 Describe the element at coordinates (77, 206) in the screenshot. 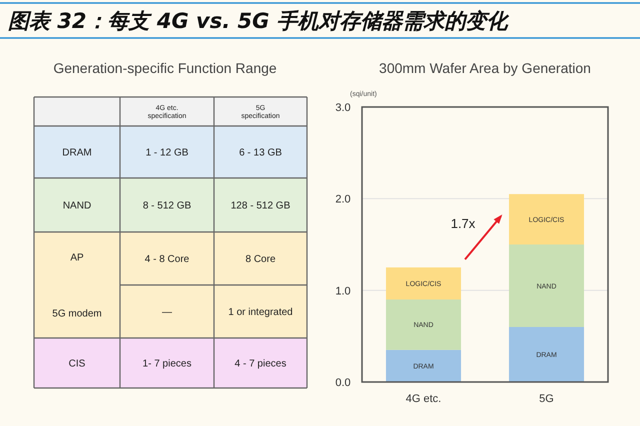

I see `text: NAND` at that location.